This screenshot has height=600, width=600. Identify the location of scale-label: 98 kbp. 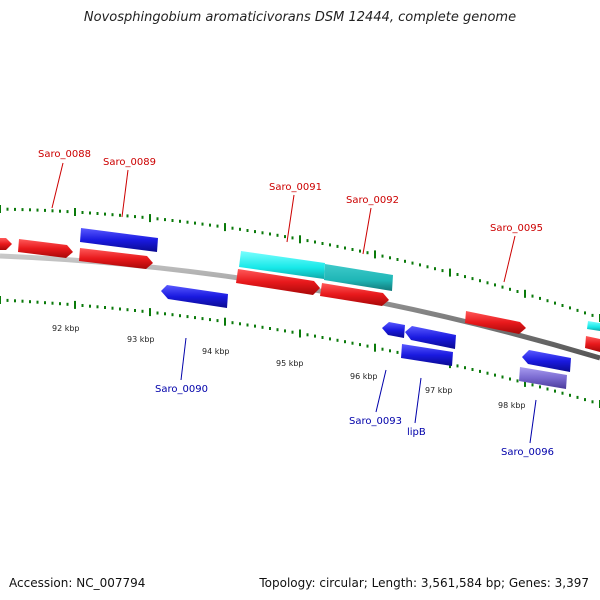
(512, 405).